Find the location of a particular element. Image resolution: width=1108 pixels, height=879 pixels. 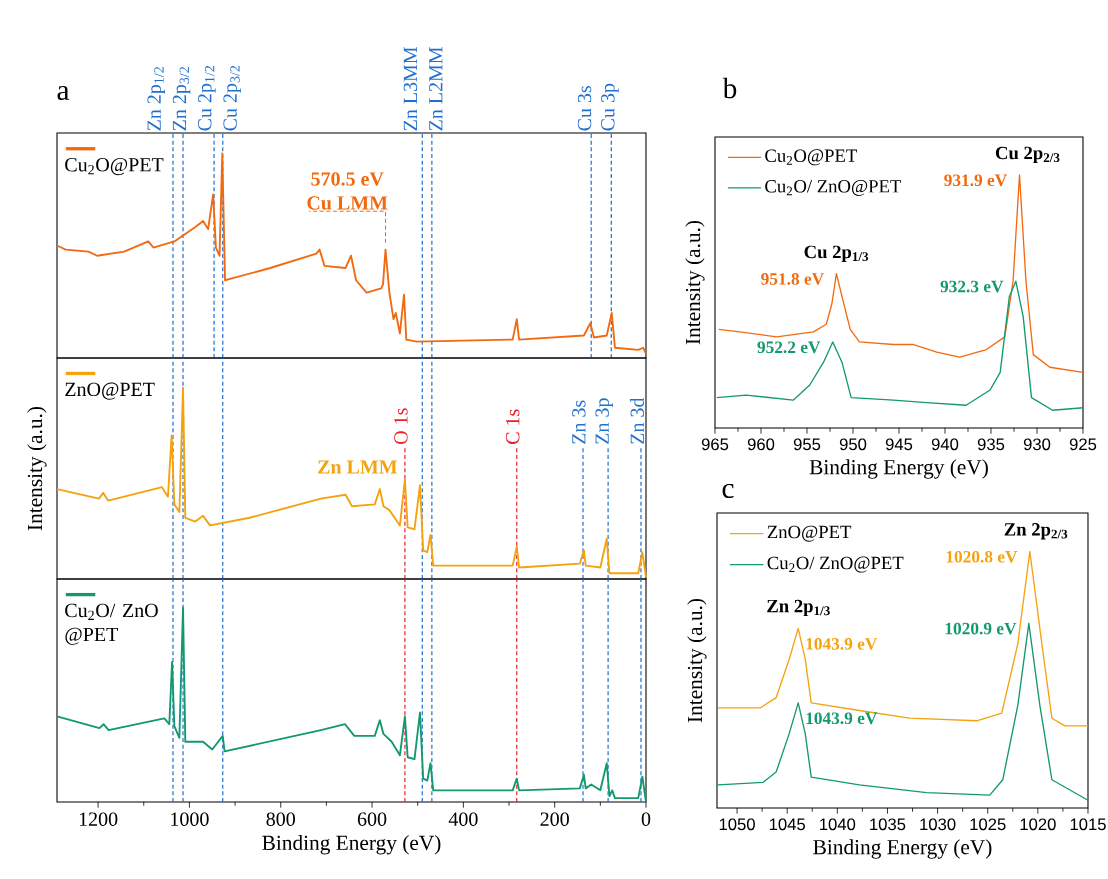

ref-line-label: Cu 3p is located at coordinates (610, 107).